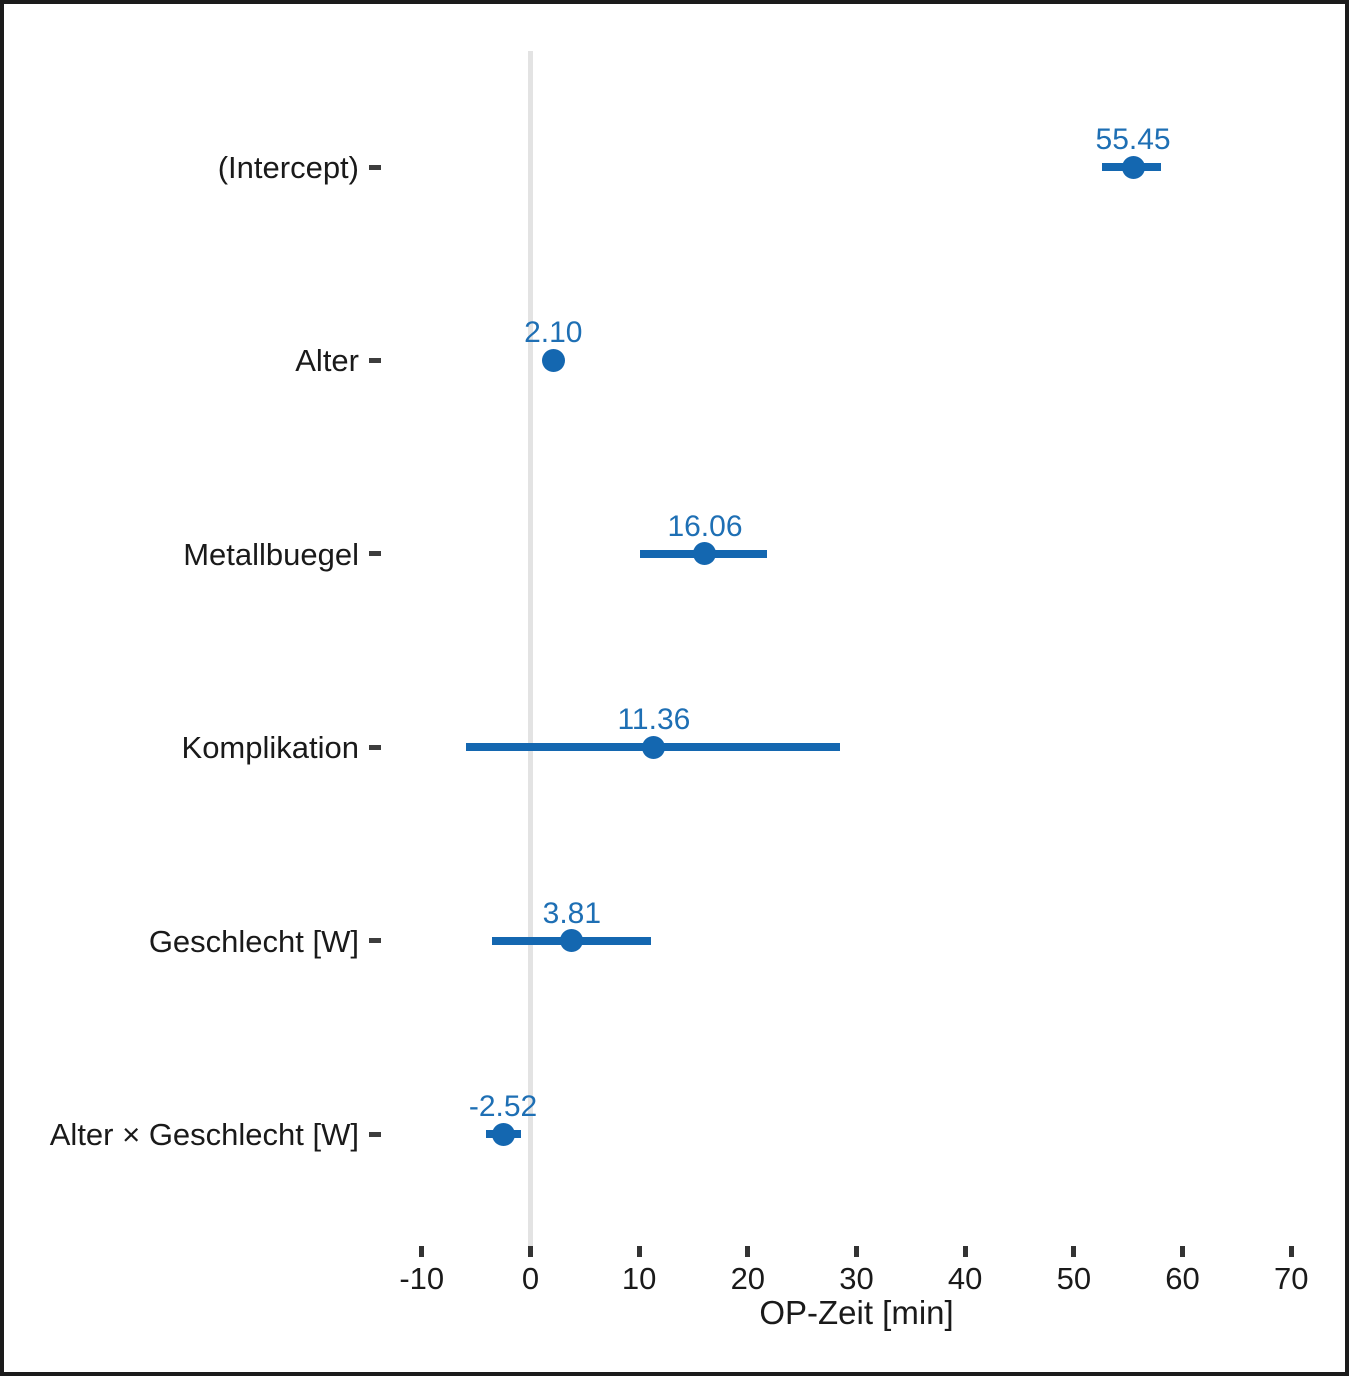 Image resolution: width=1349 pixels, height=1376 pixels. I want to click on estimate-value-label: 11.36, so click(654, 720).